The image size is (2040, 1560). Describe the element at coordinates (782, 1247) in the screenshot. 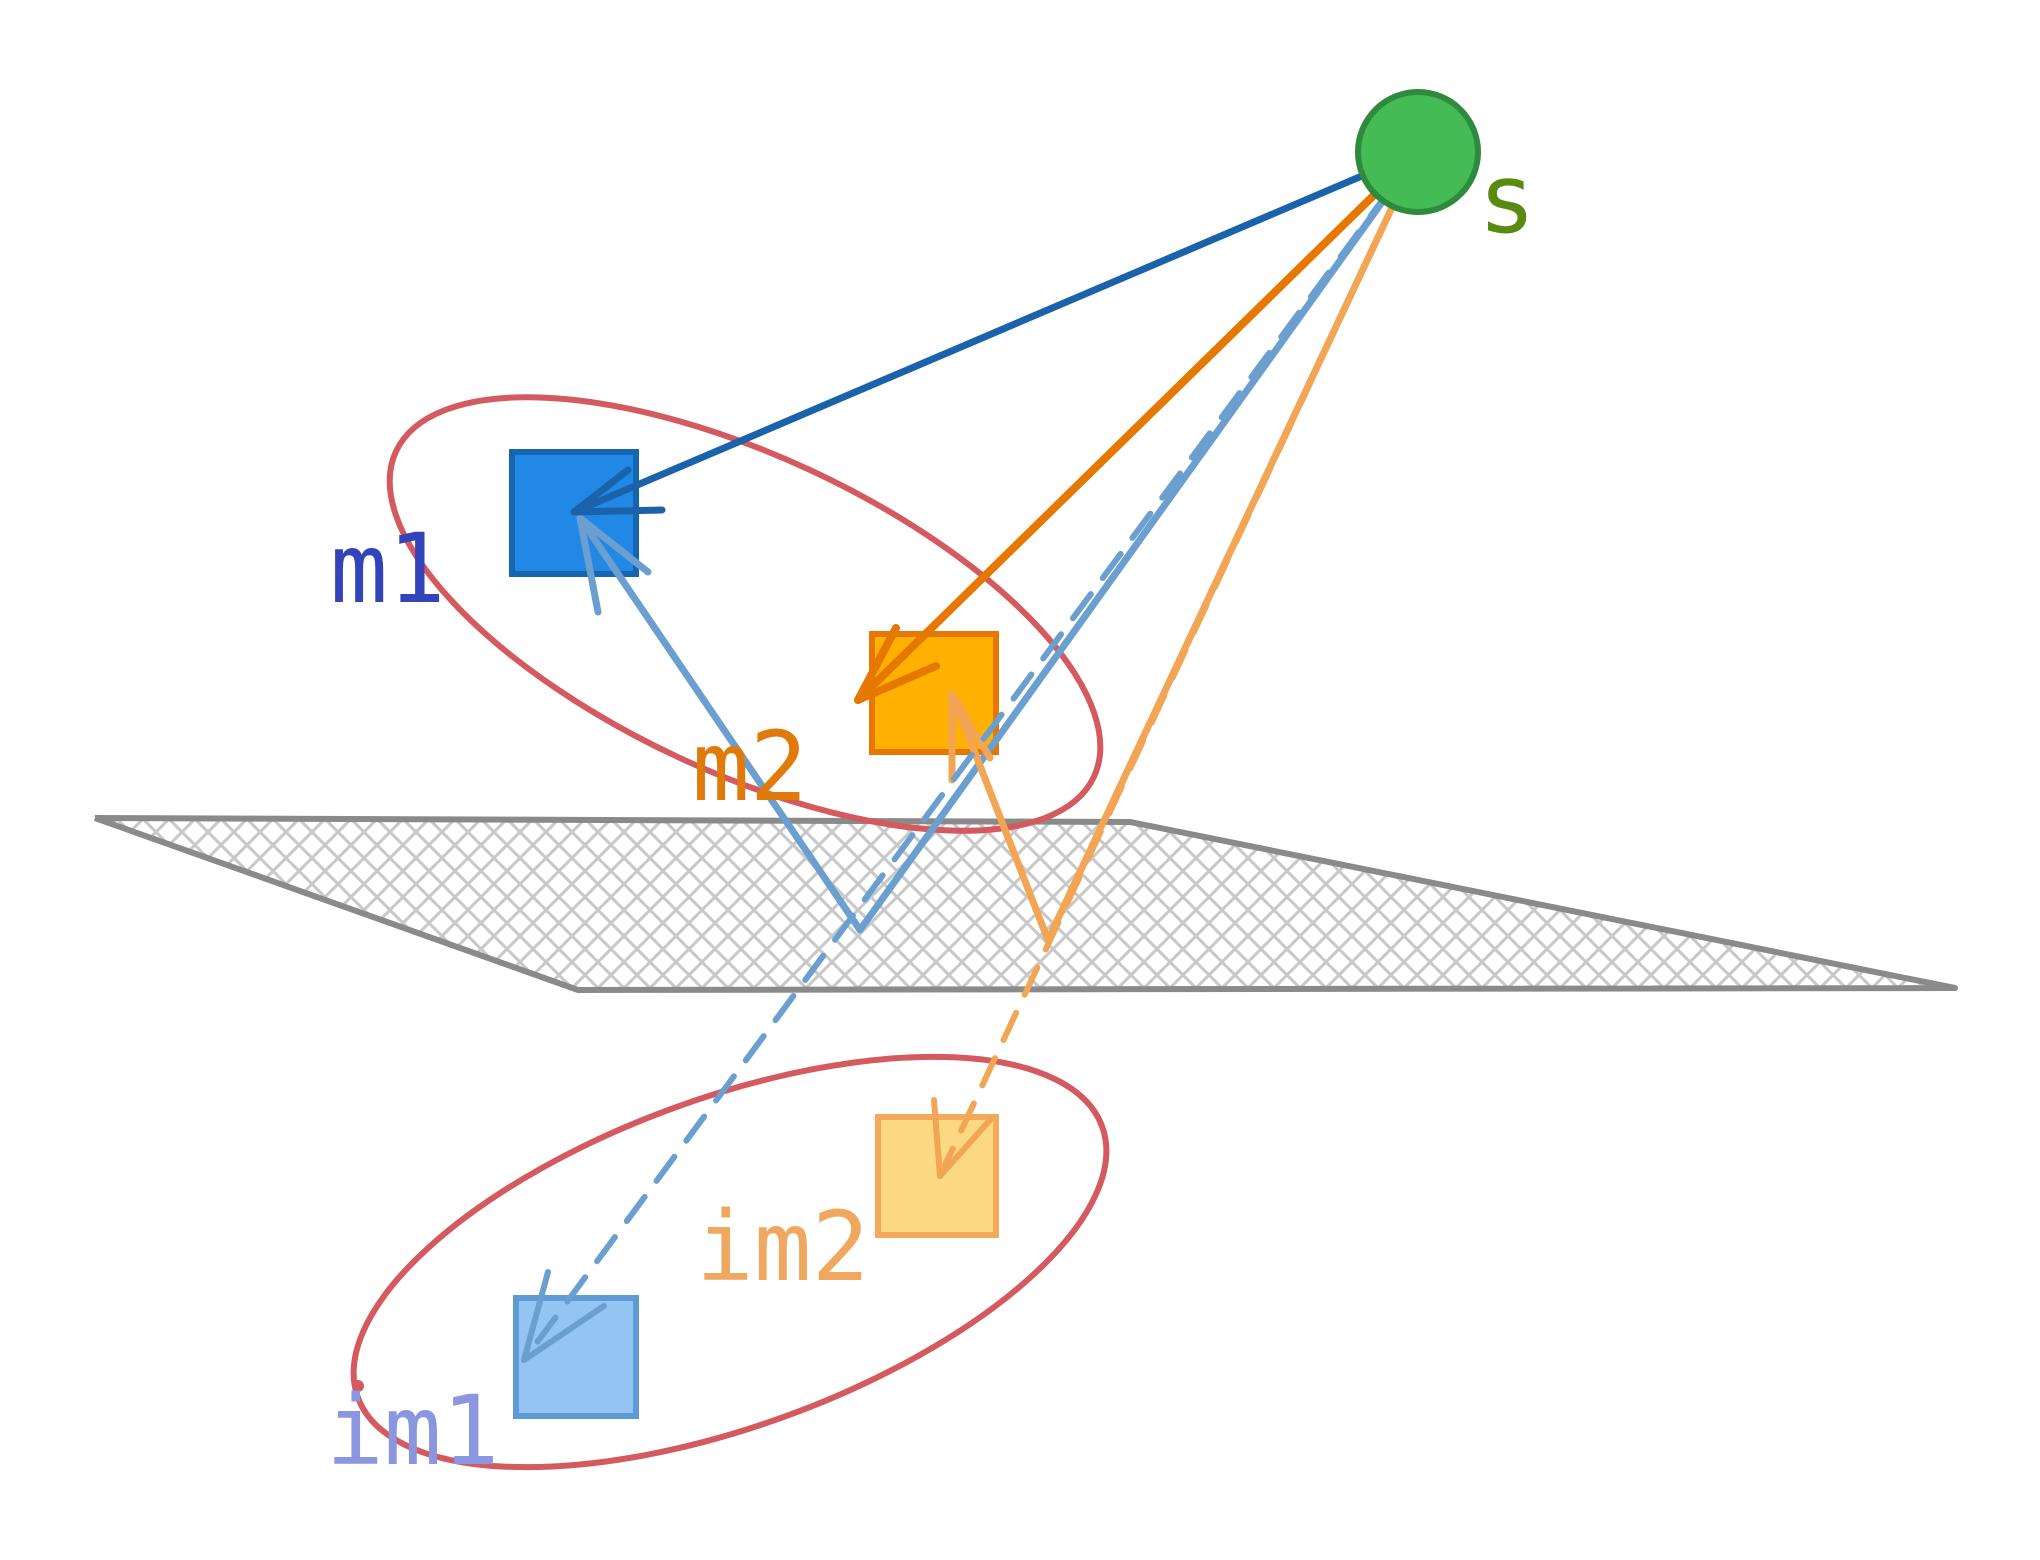

I see `image2-label: im2` at that location.